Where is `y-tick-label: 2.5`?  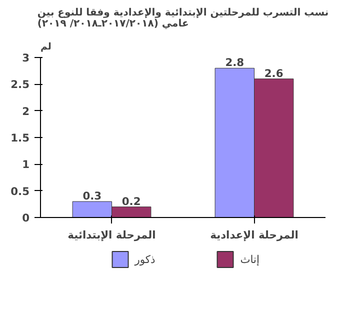 y-tick-label: 2.5 is located at coordinates (20, 85).